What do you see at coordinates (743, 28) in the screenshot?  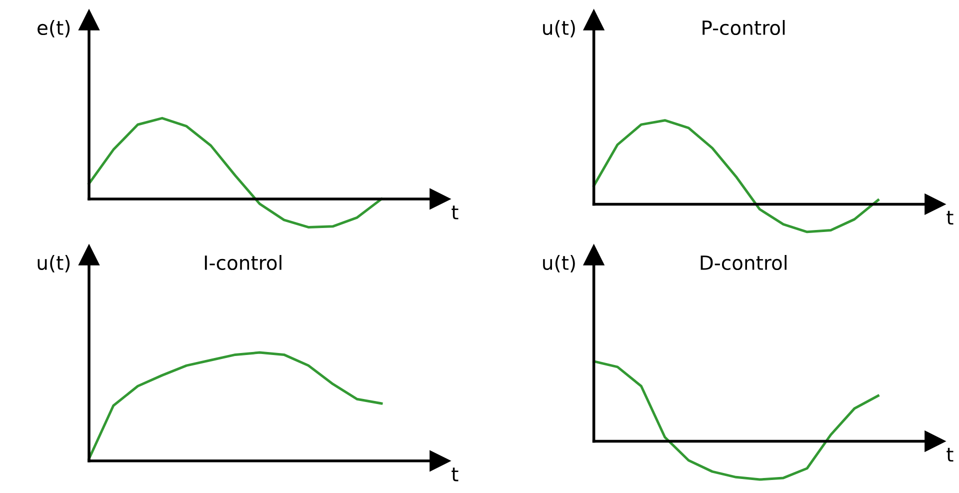 I see `chart-title: P-control` at bounding box center [743, 28].